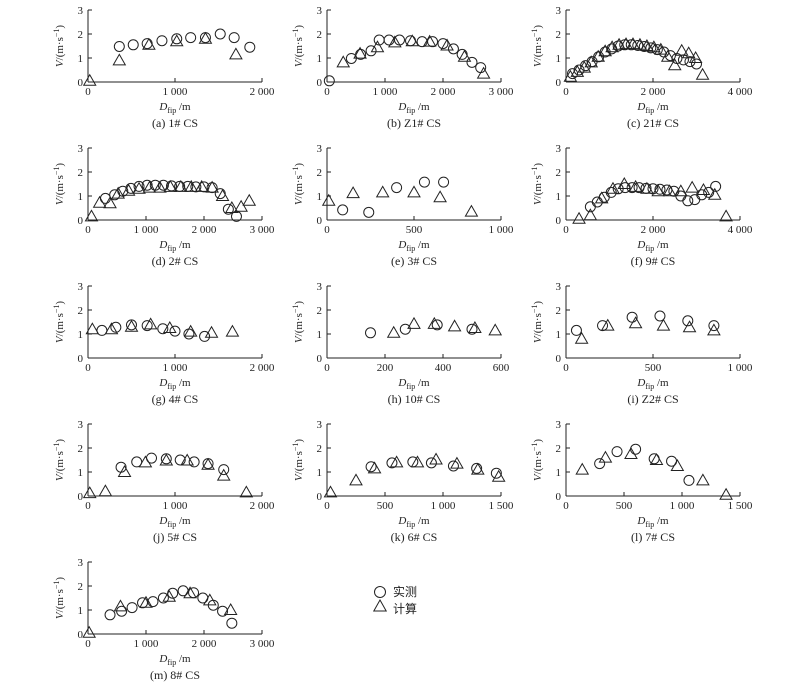  Describe the element at coordinates (414, 537) in the screenshot. I see `panel-caption: (k) 6# CS` at that location.